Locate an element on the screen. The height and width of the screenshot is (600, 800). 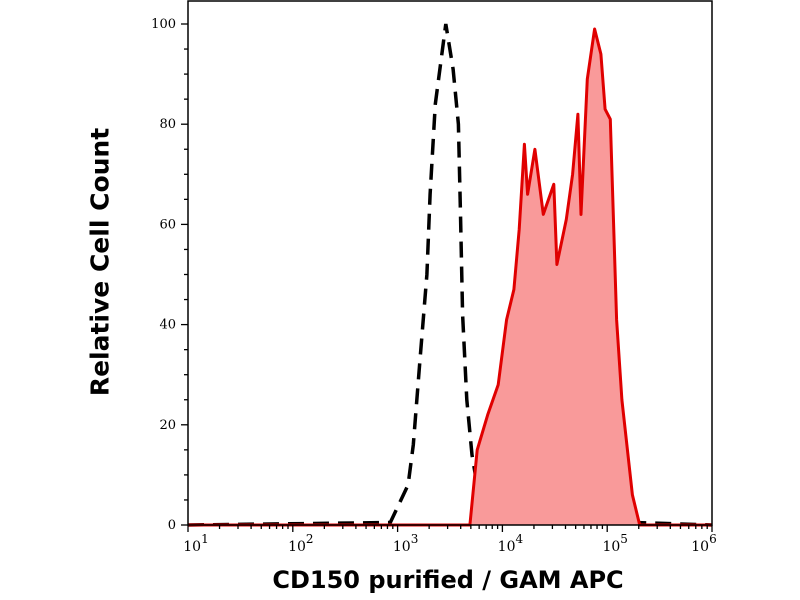
x-tick-exponent: 1 is located at coordinates (205, 539).